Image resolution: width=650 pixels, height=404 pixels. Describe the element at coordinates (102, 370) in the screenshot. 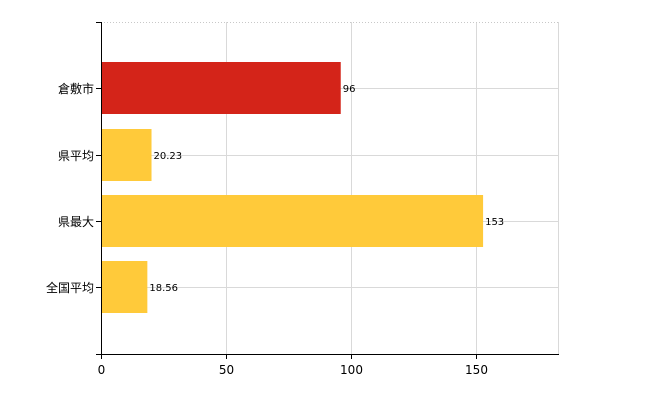

I see `x-tick-label: 0` at that location.